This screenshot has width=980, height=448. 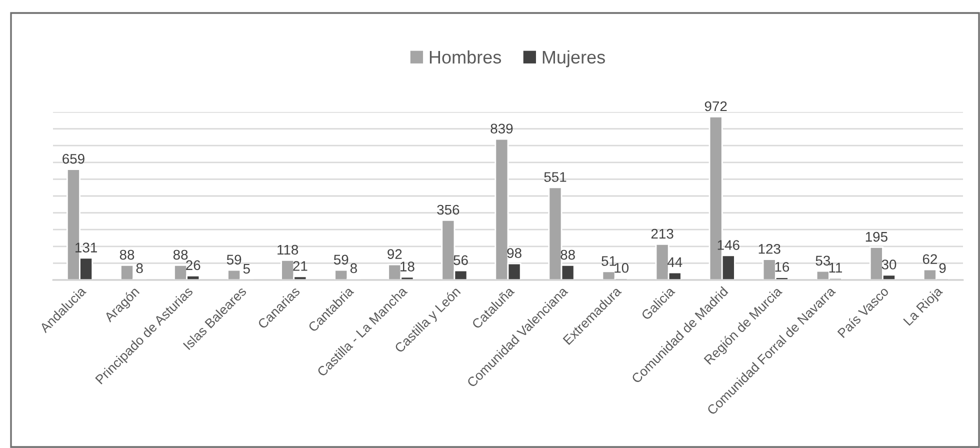 I want to click on data-label: 118, so click(x=288, y=249).